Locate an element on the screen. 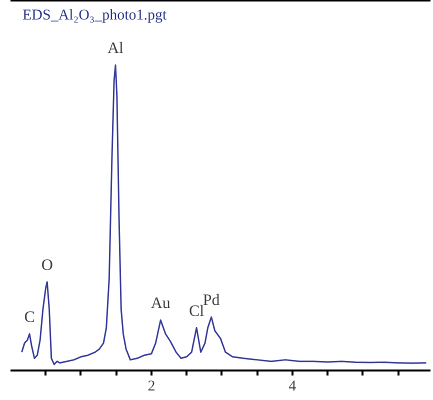 The width and height of the screenshot is (433, 400). annotation: C is located at coordinates (29, 317).